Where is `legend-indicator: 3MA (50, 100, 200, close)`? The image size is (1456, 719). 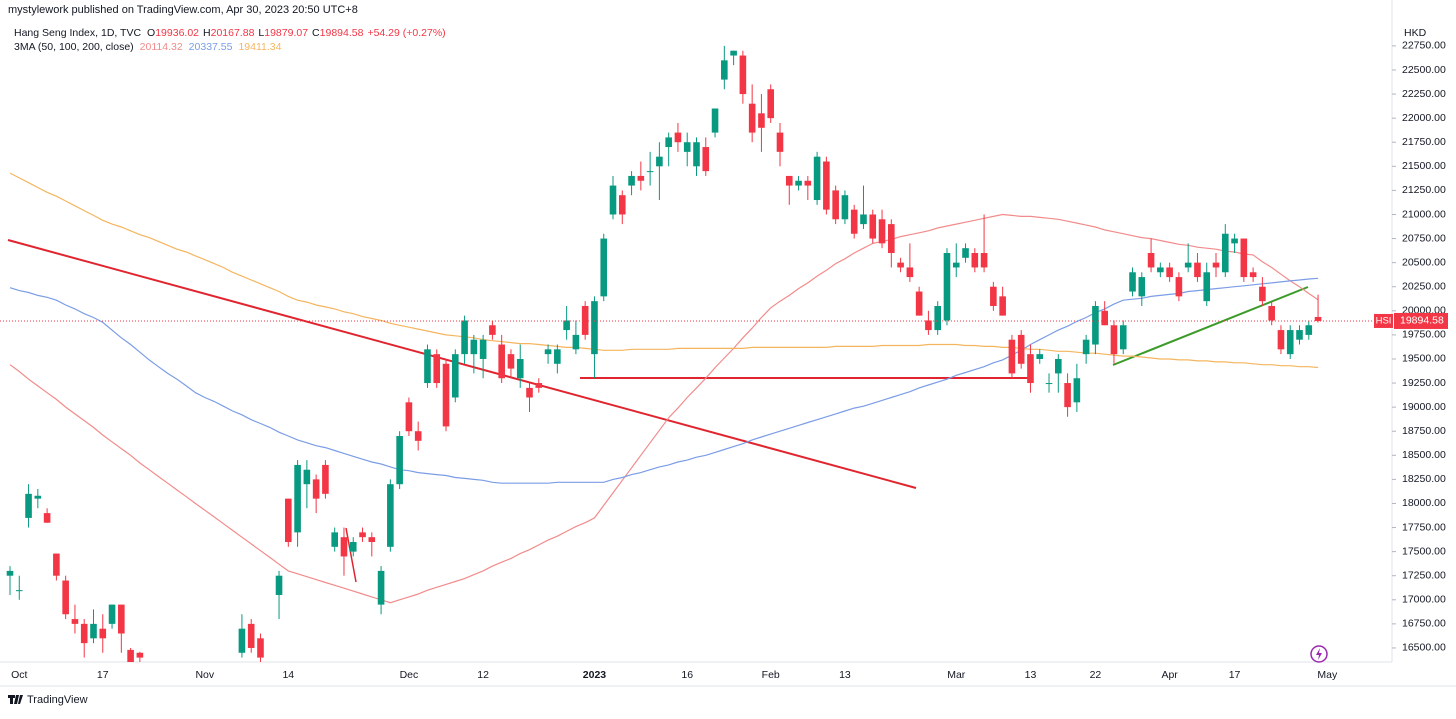 legend-indicator: 3MA (50, 100, 200, close) is located at coordinates (74, 47).